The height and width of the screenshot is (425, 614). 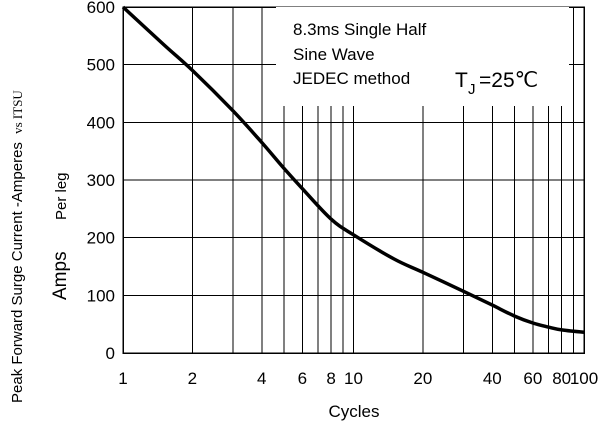 I want to click on x-tick-label: 40, so click(x=492, y=378).